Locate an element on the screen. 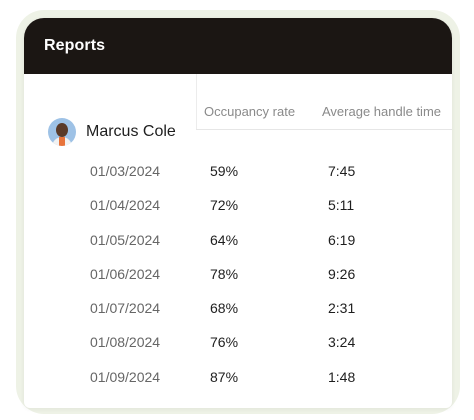 This screenshot has width=474, height=420. row-occupancy: 76% is located at coordinates (224, 342).